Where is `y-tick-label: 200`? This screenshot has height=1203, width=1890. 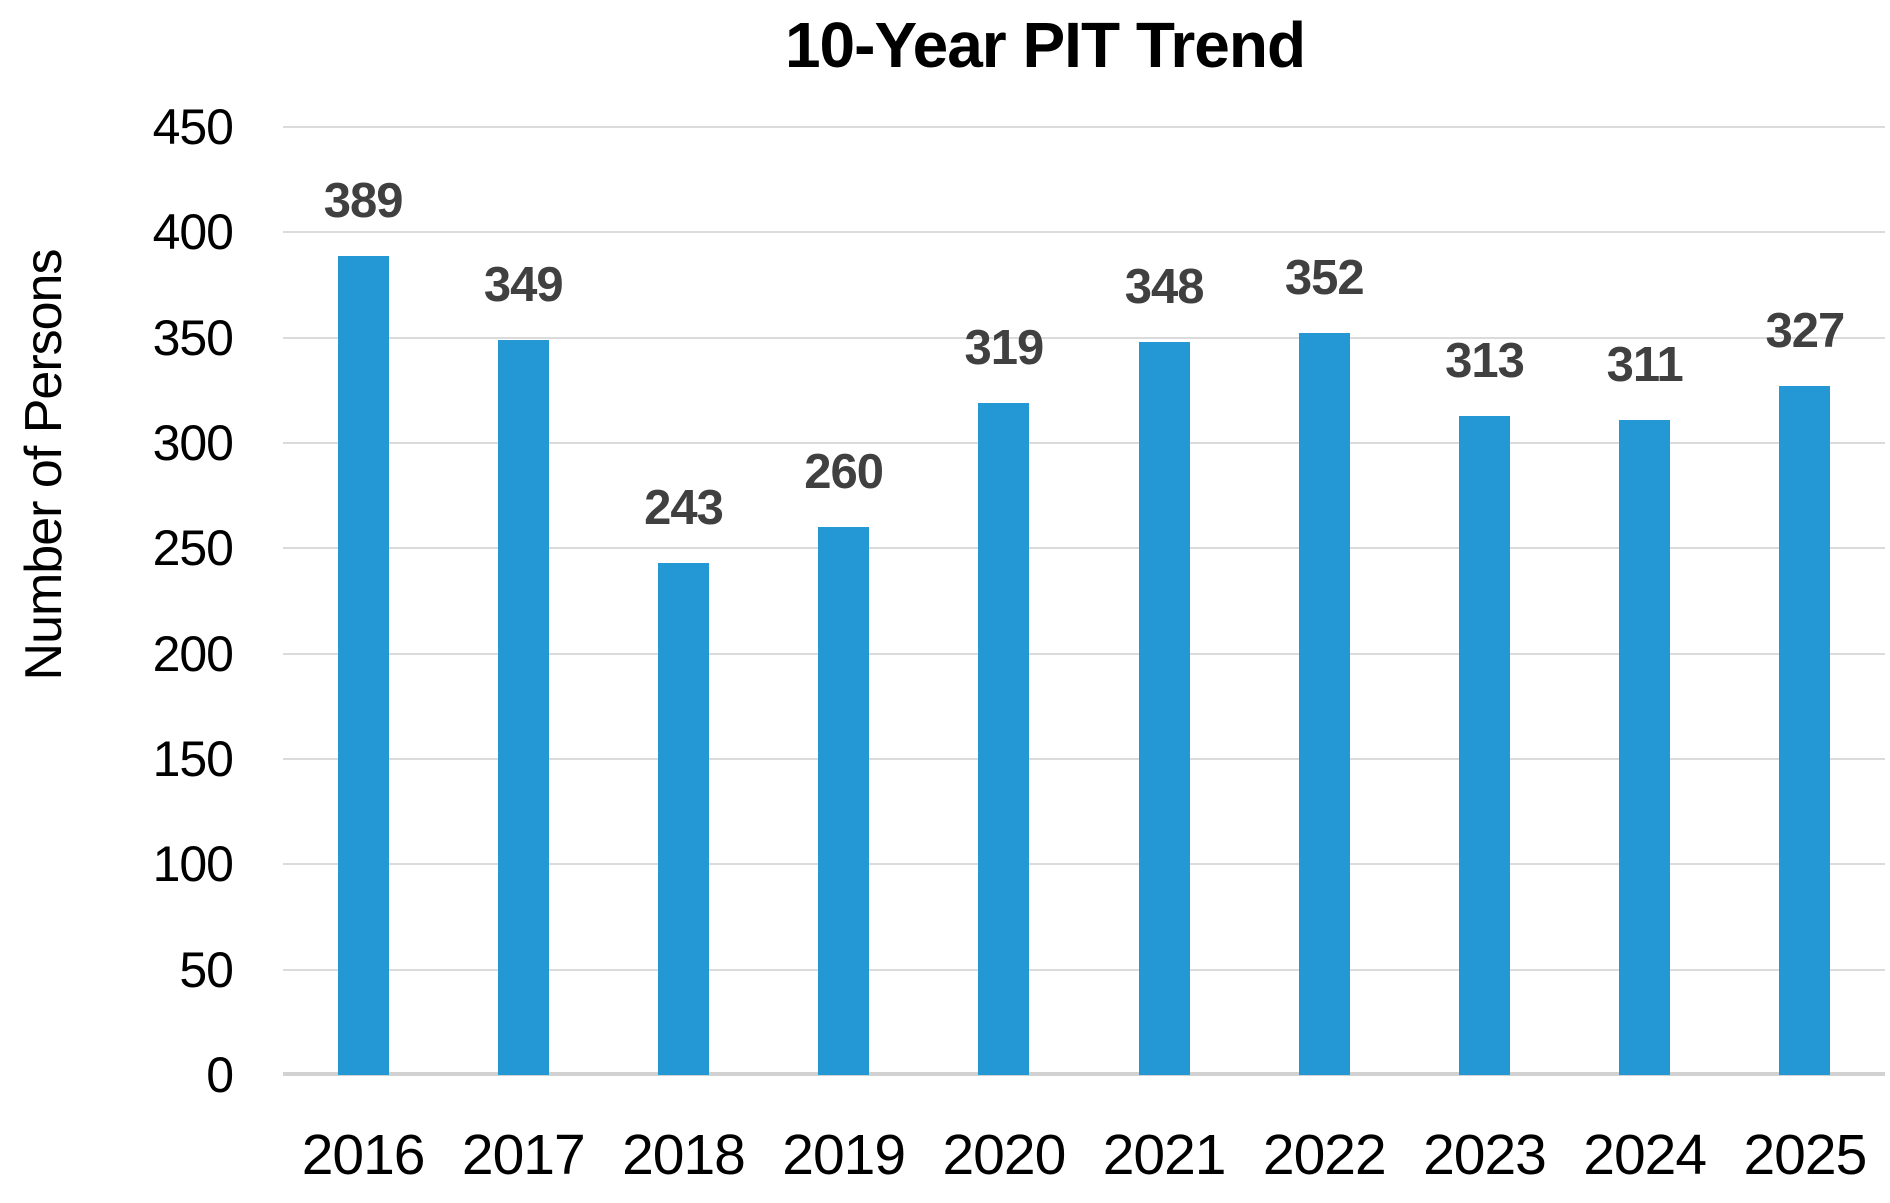
y-tick-label: 200 is located at coordinates (193, 654).